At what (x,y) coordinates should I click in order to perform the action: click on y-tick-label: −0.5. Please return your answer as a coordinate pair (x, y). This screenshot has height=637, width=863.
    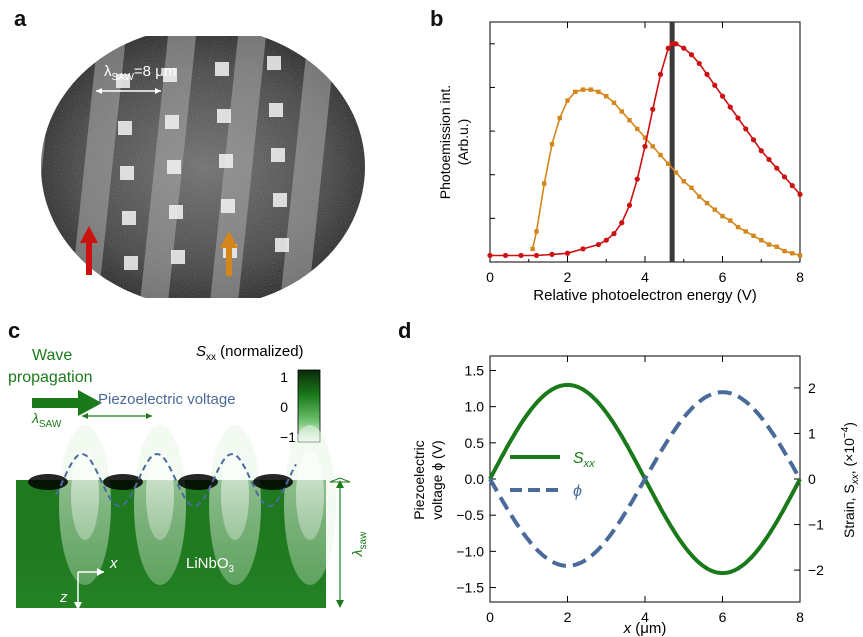
    Looking at the image, I should click on (470, 515).